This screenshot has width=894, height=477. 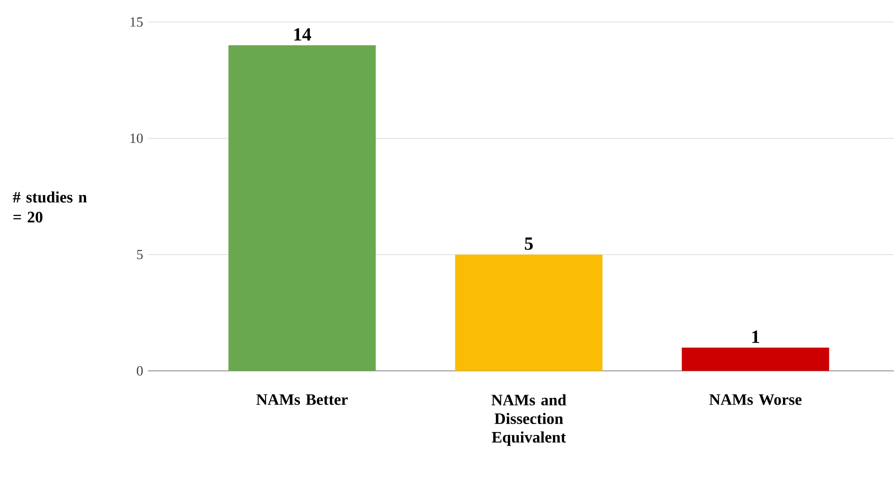 What do you see at coordinates (755, 400) in the screenshot?
I see `x-tick-label: NAMs Worse` at bounding box center [755, 400].